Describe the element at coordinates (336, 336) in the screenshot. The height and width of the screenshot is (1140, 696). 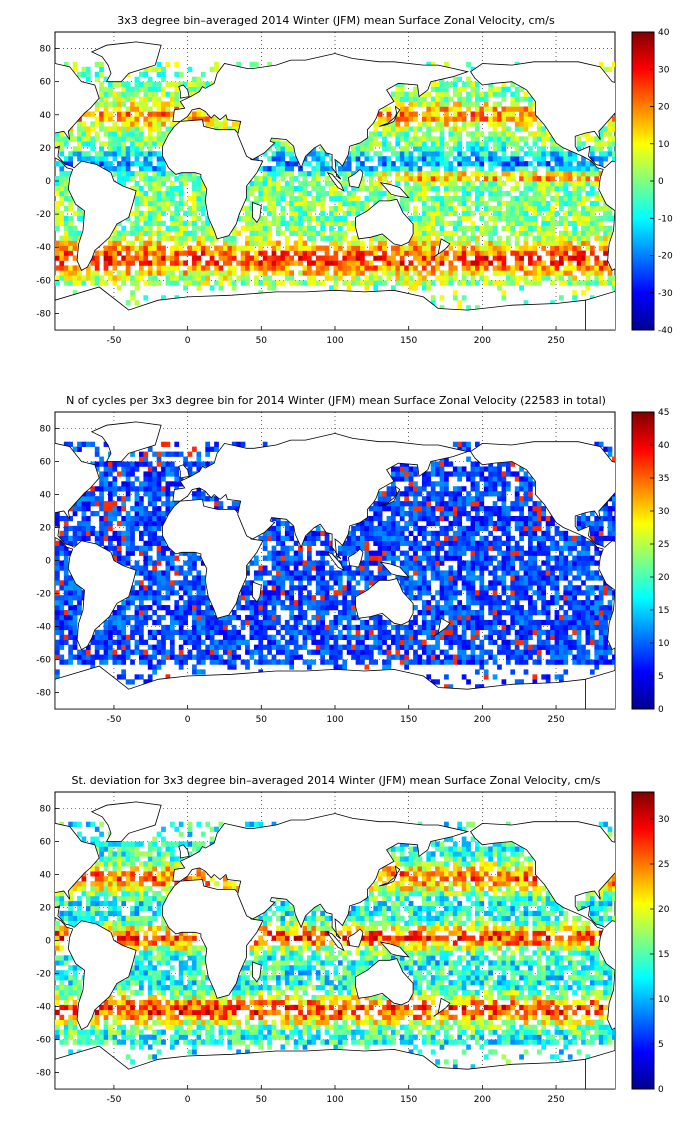
I see `panel-1-xticks: -50 0 50 100 150 200 250` at that location.